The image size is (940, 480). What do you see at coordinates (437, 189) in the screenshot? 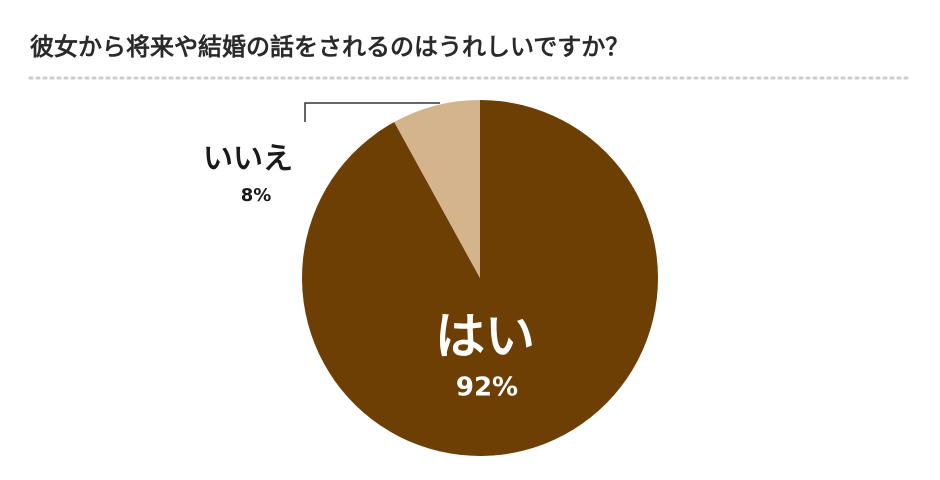
I see `pie-slice` at bounding box center [437, 189].